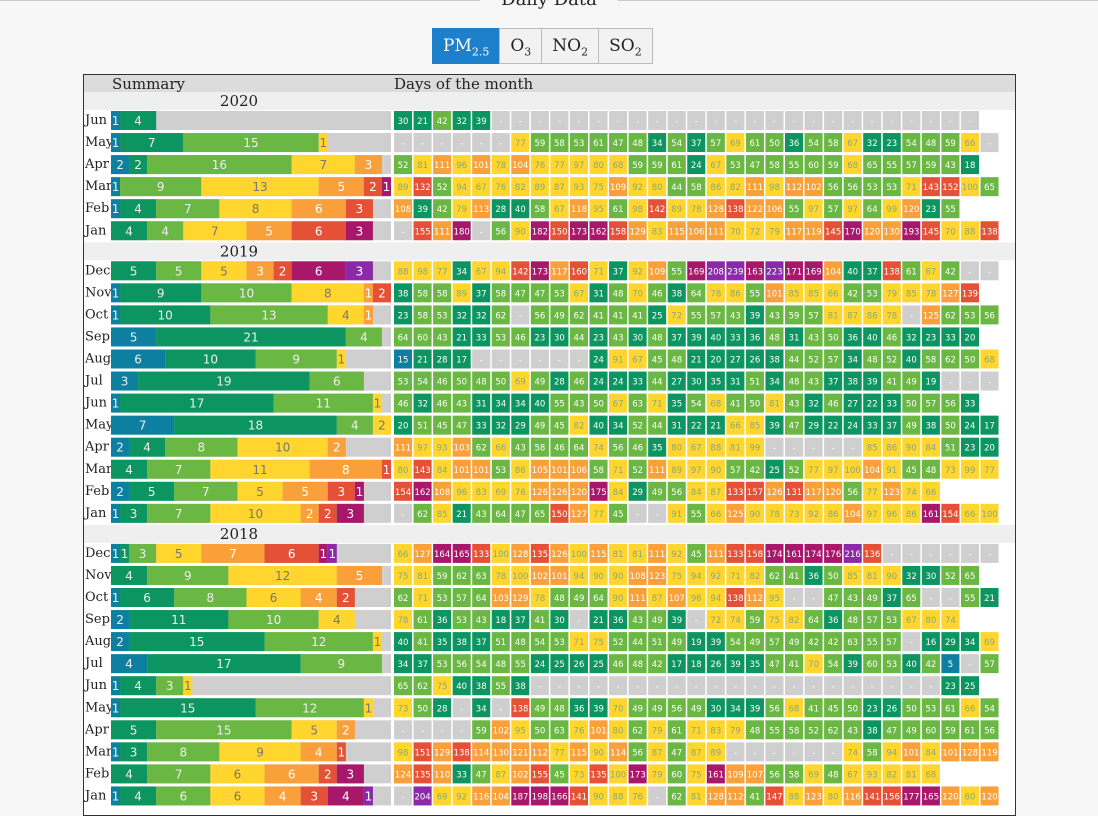 This screenshot has height=816, width=1098. What do you see at coordinates (97, 641) in the screenshot?
I see `month-label: Aug` at bounding box center [97, 641].